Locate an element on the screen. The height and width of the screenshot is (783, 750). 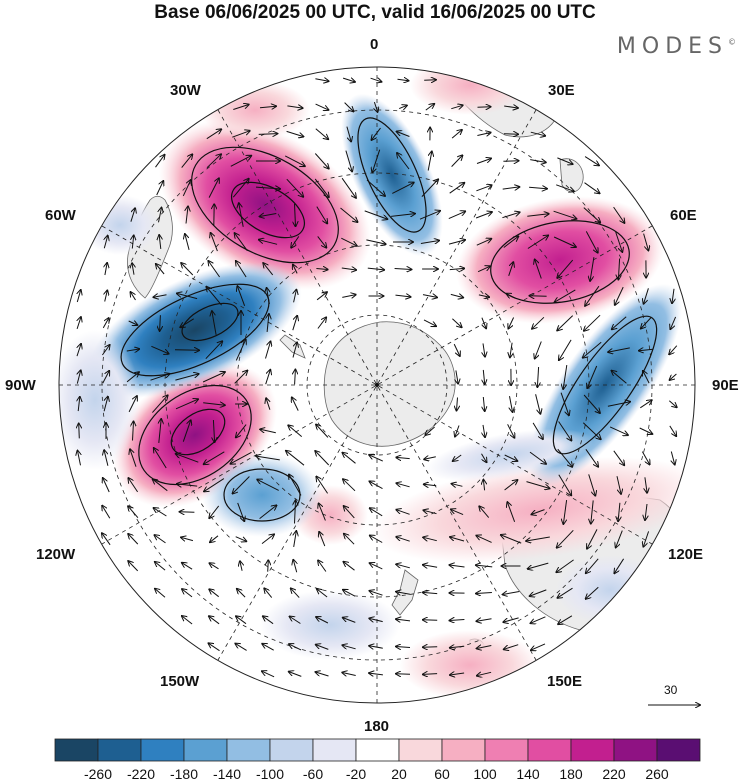
anomaly-positive-30e is located at coordinates (470, 91).